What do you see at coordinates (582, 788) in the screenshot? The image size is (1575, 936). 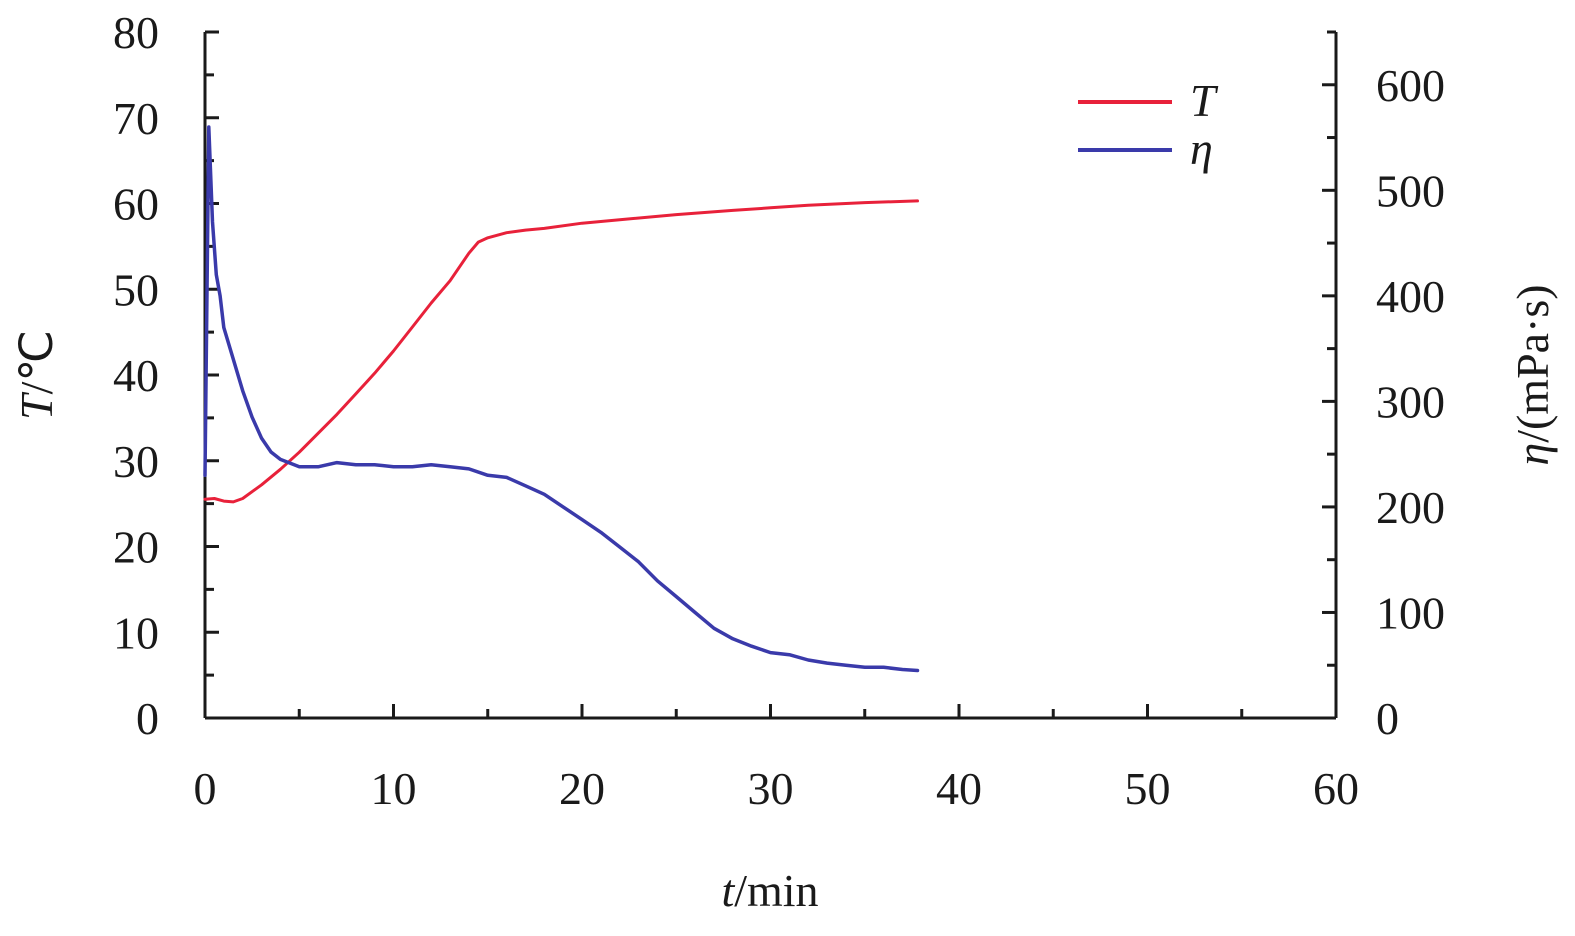 I see `x-tick-label: 20` at bounding box center [582, 788].